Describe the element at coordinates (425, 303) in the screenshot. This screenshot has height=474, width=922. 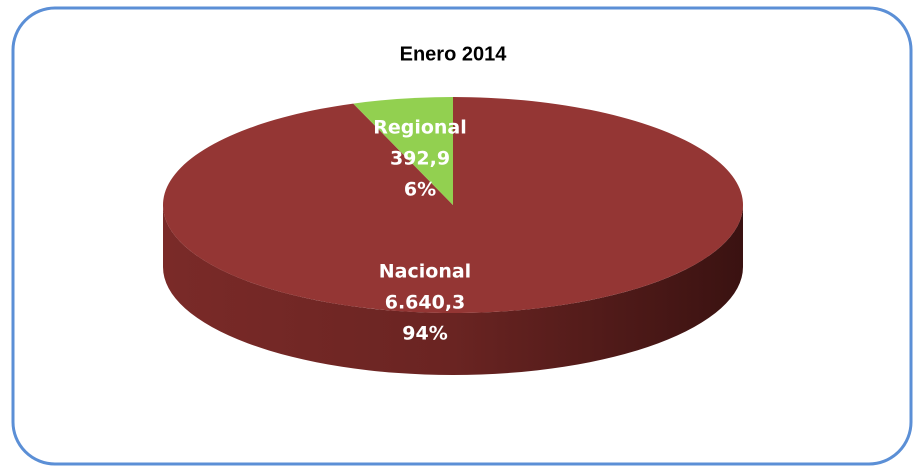
I see `value-label: 6.640,3` at that location.